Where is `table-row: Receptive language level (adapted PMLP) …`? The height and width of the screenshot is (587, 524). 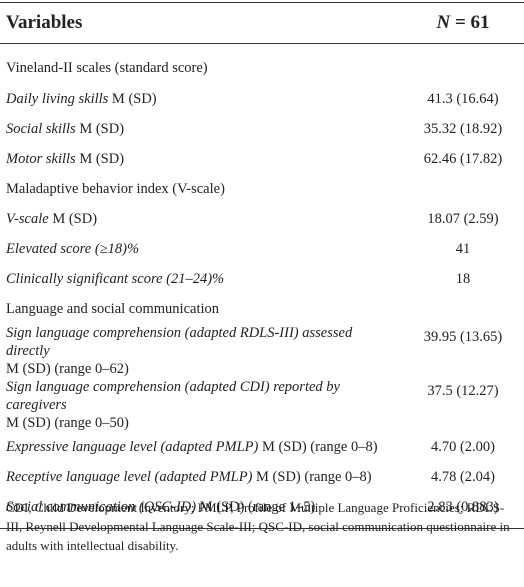
table-row: Receptive language level (adapted PMLP) … is located at coordinates (262, 477).